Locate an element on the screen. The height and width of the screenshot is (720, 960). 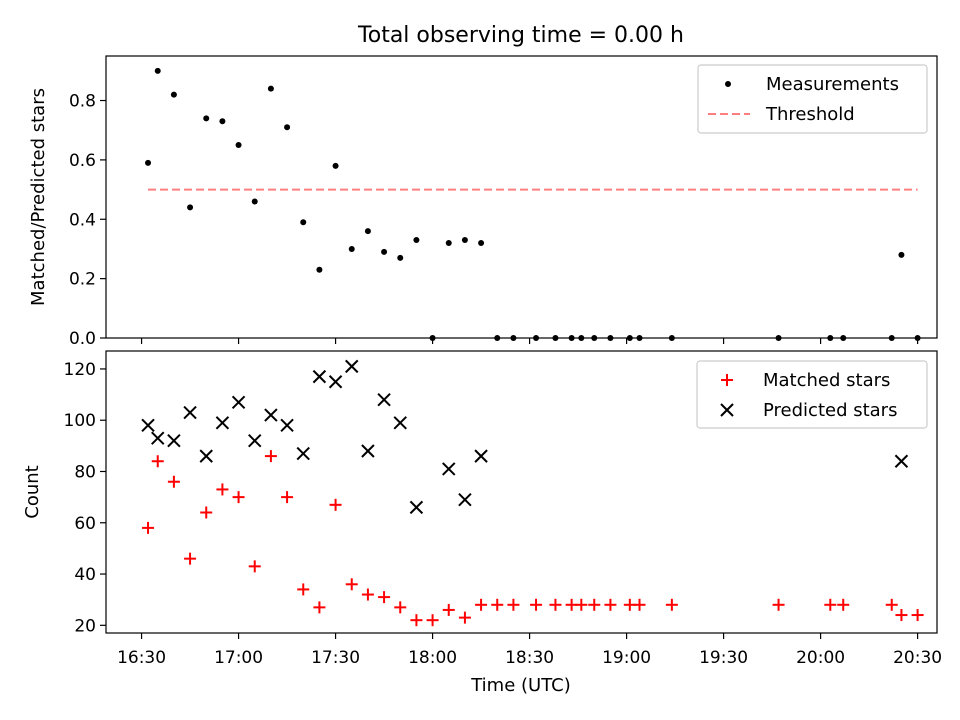
top-y-axis-label: Matched/Predicted stars is located at coordinates (38, 197).